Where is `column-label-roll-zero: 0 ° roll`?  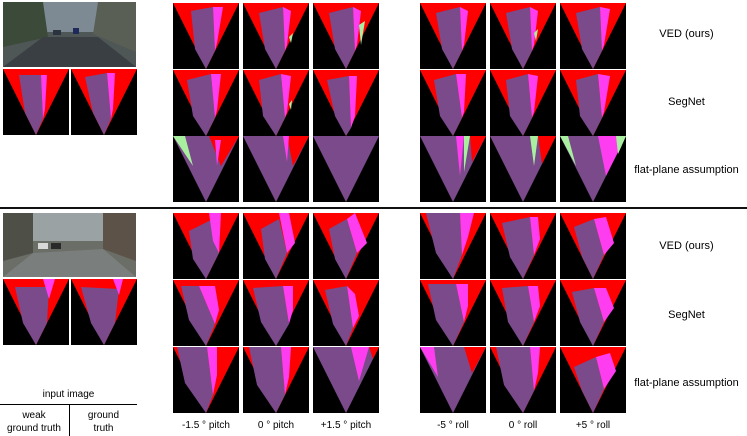 column-label-roll-zero: 0 ° roll is located at coordinates (523, 425).